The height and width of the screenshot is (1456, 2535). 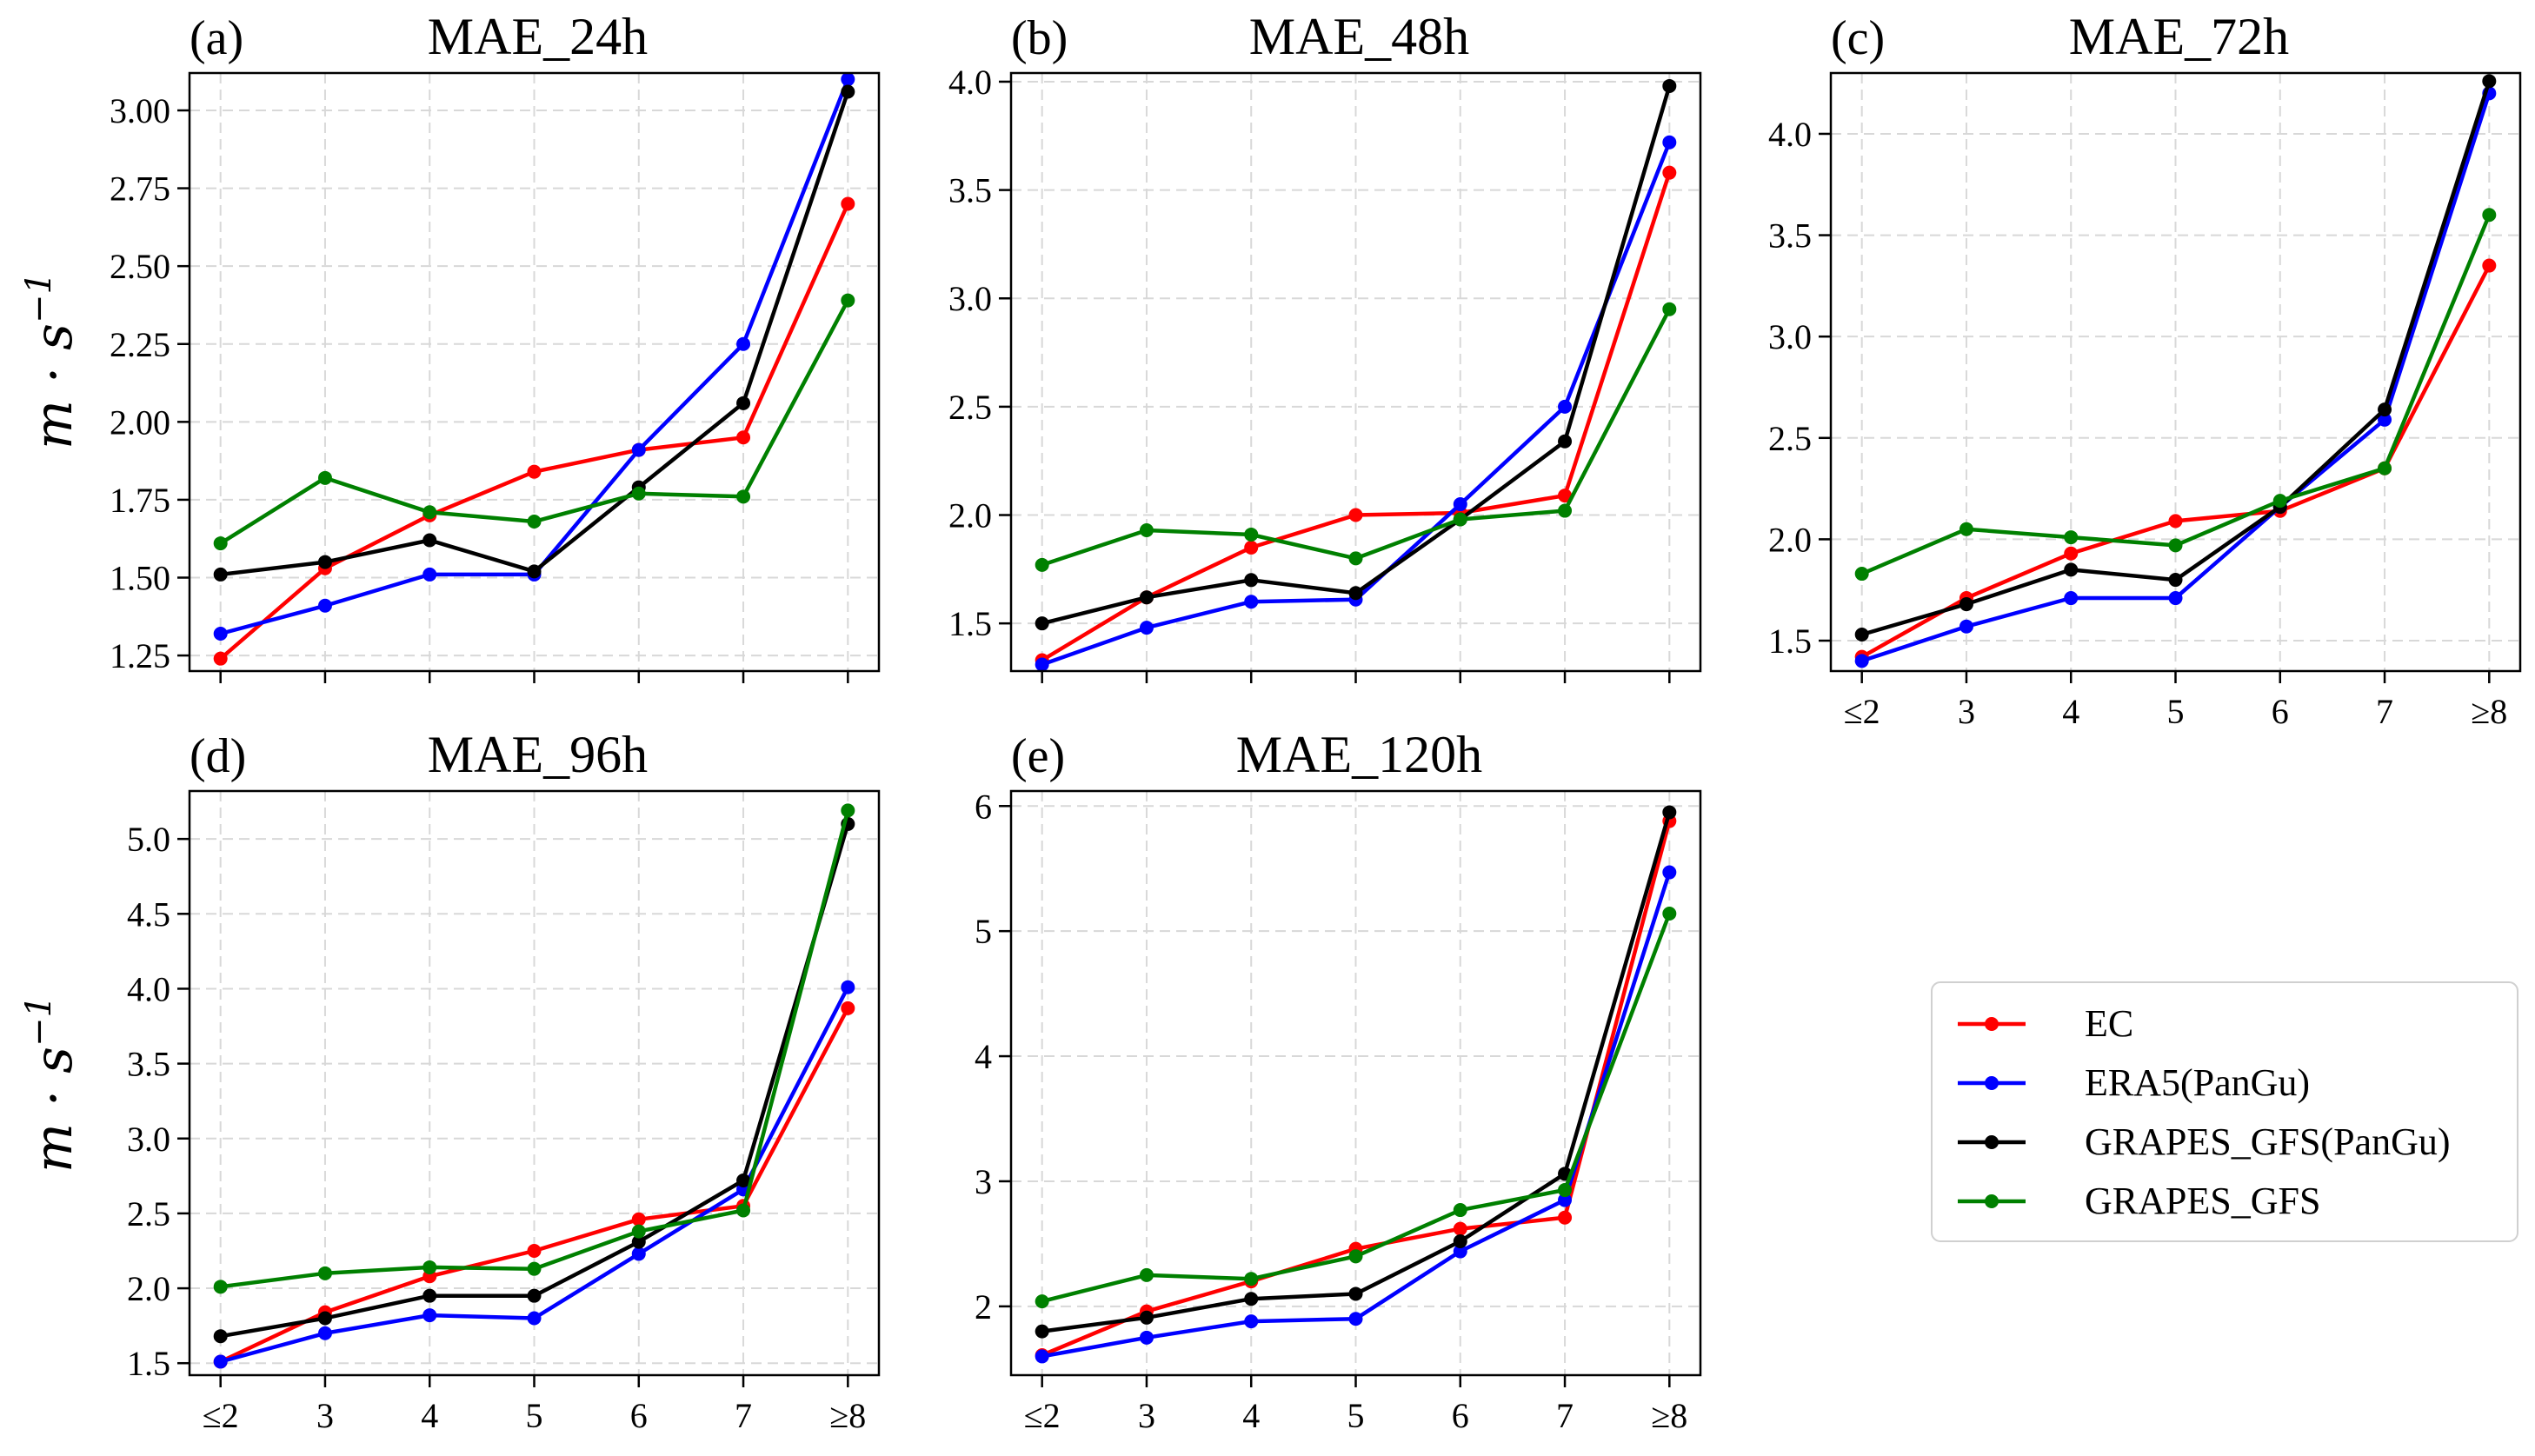 I want to click on legend-entry: ERA5(PanGu), so click(x=2134, y=1082).